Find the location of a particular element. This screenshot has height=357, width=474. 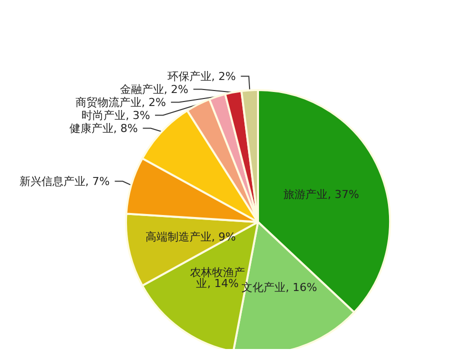

slice-label: 健康产业, 8% is located at coordinates (103, 128).